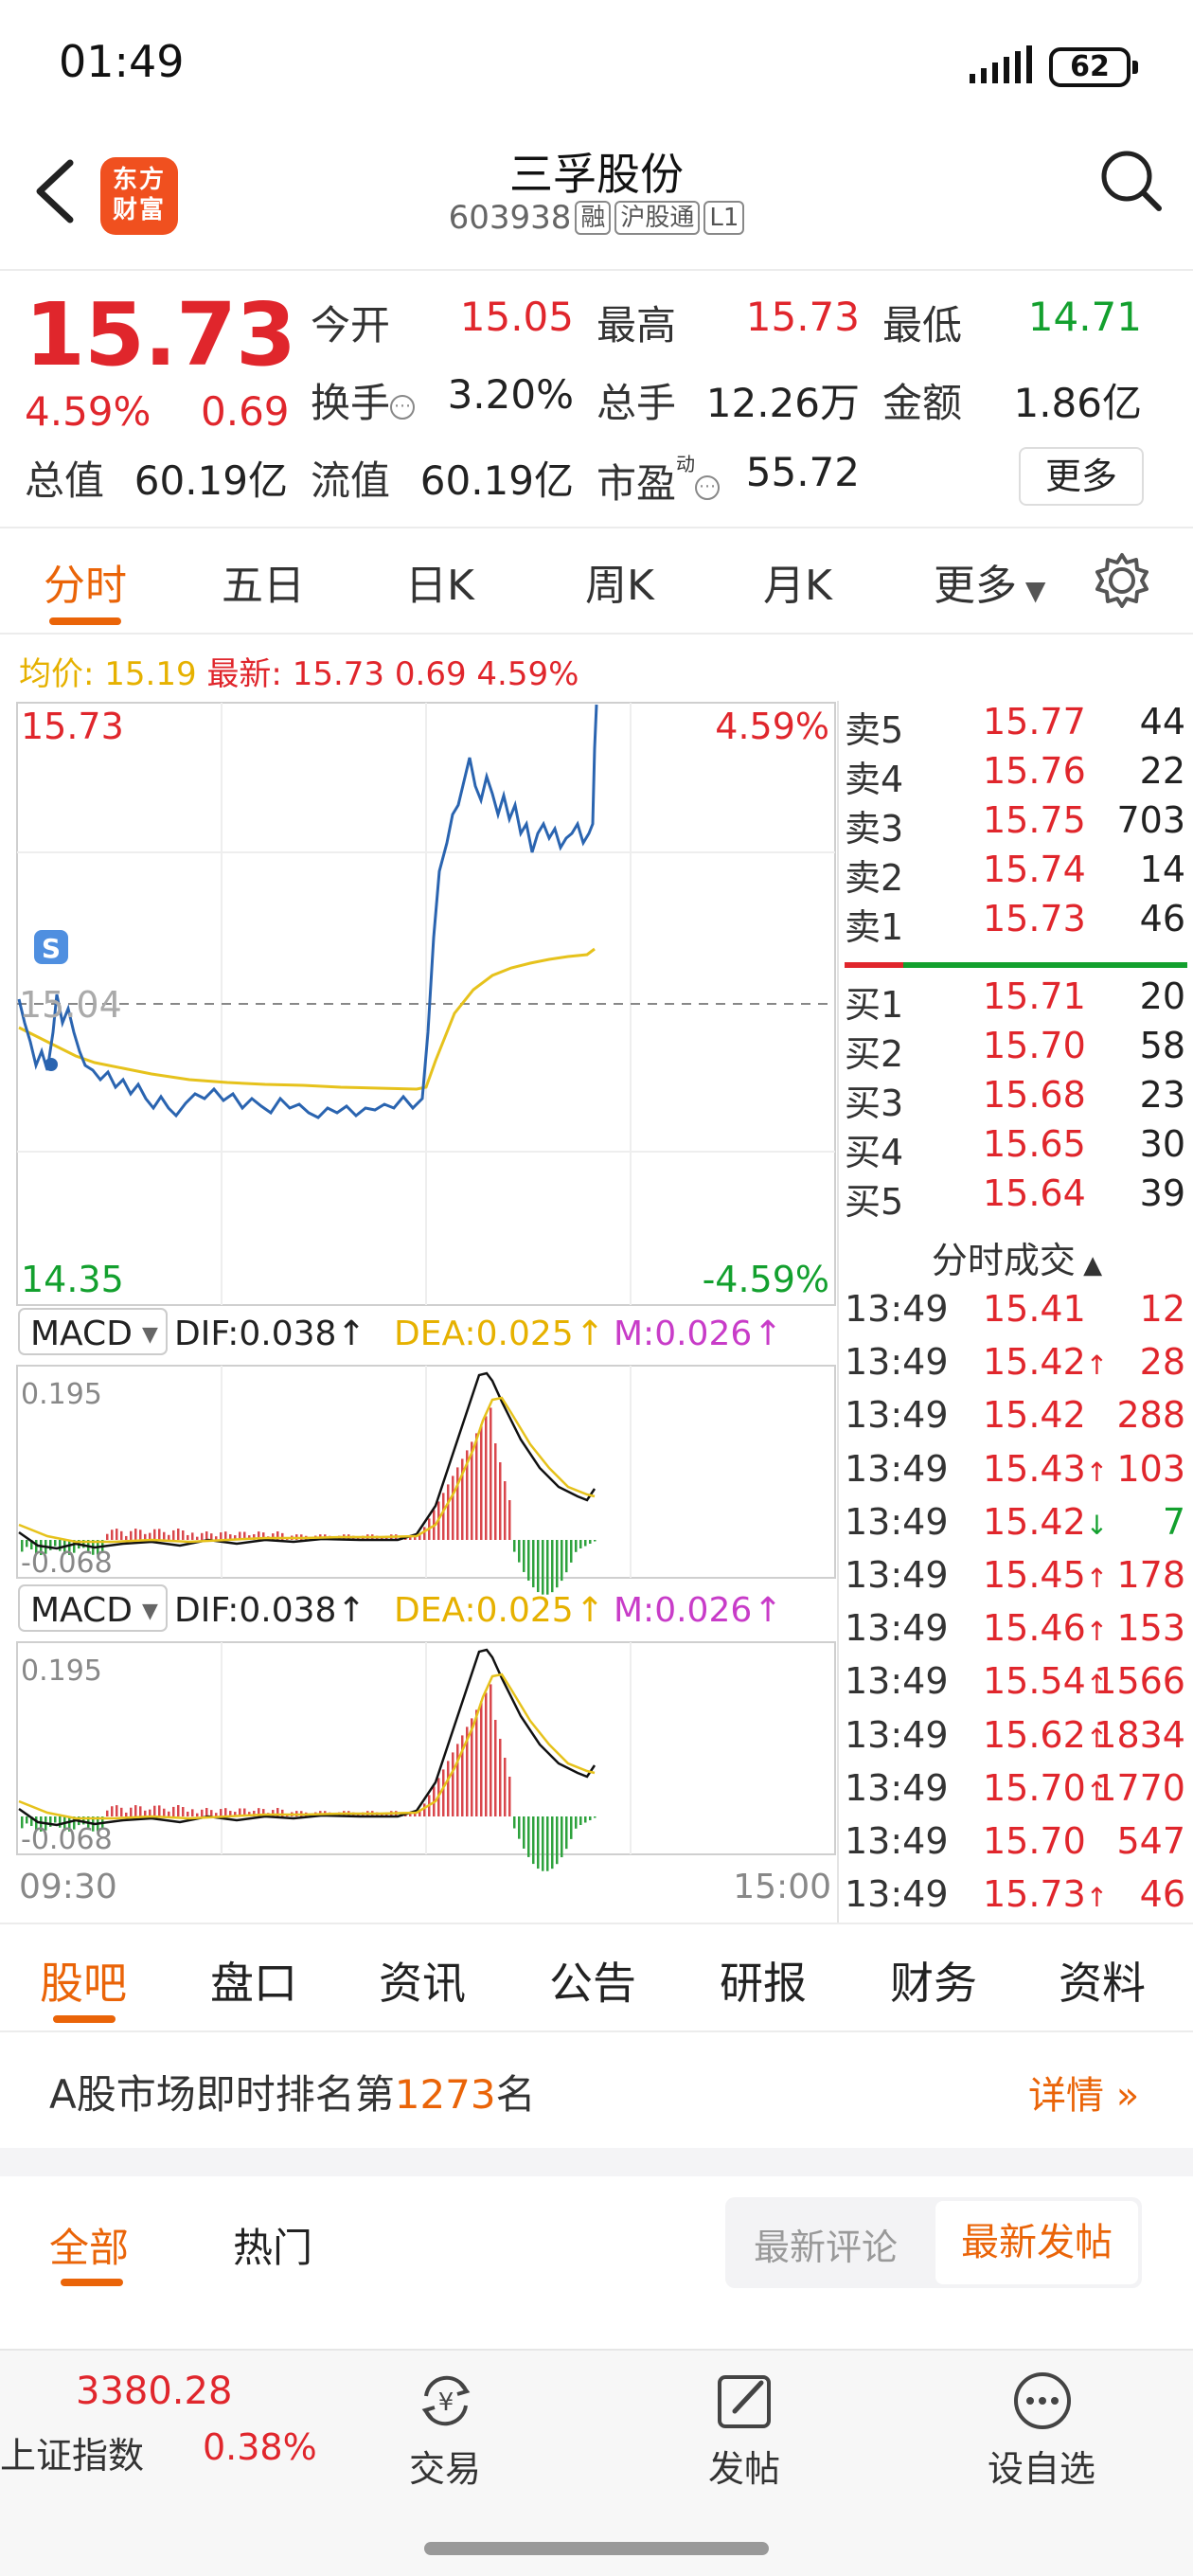  I want to click on macd-max-2: 0.195, so click(61, 1671).